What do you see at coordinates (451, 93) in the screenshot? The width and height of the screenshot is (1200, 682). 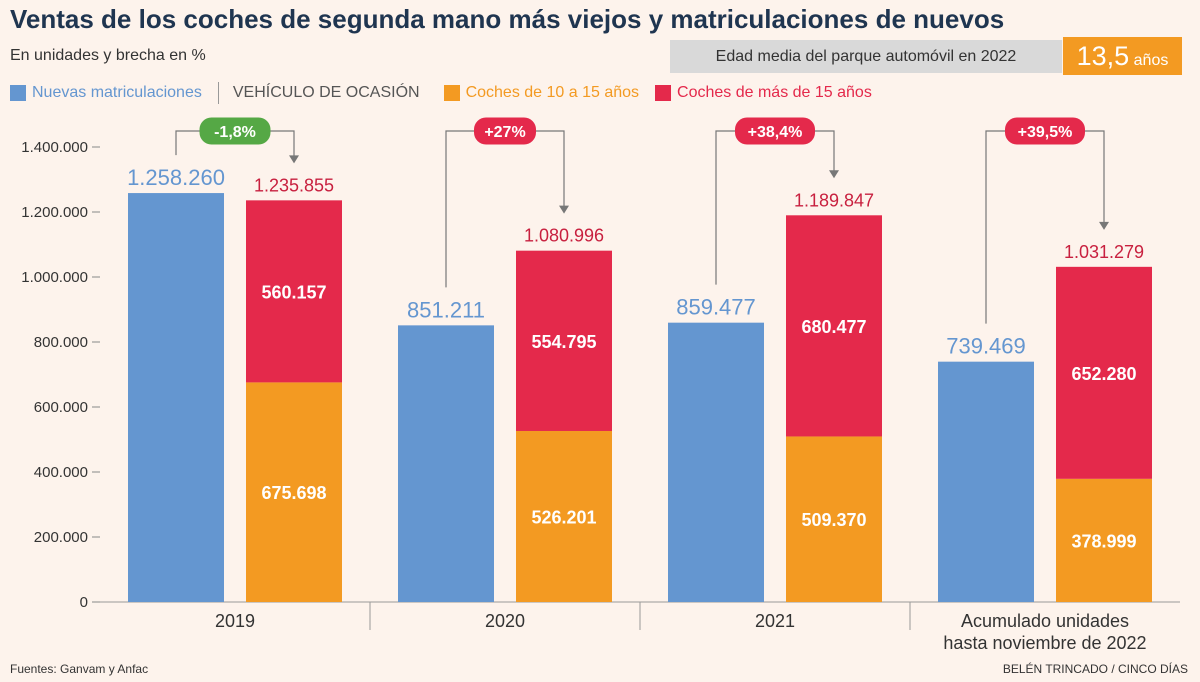 I see `legend-swatch-mid` at bounding box center [451, 93].